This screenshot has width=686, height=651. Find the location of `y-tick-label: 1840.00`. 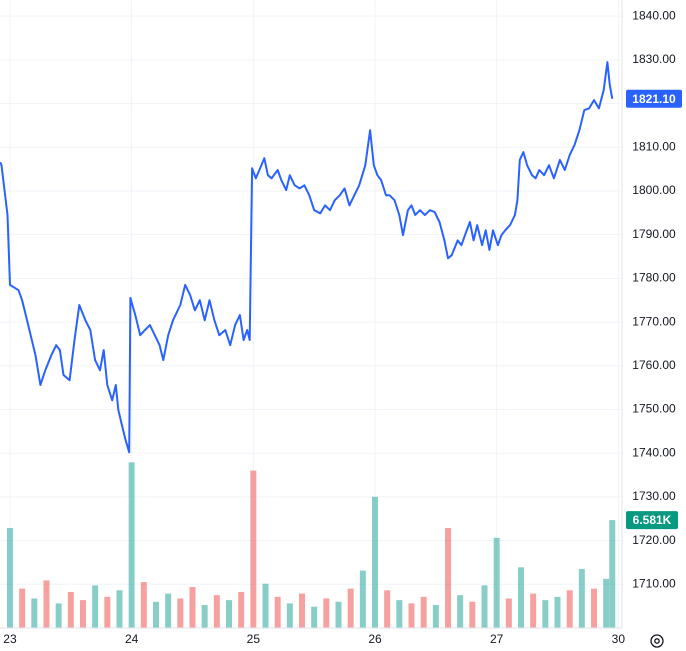

y-tick-label: 1840.00 is located at coordinates (654, 15).